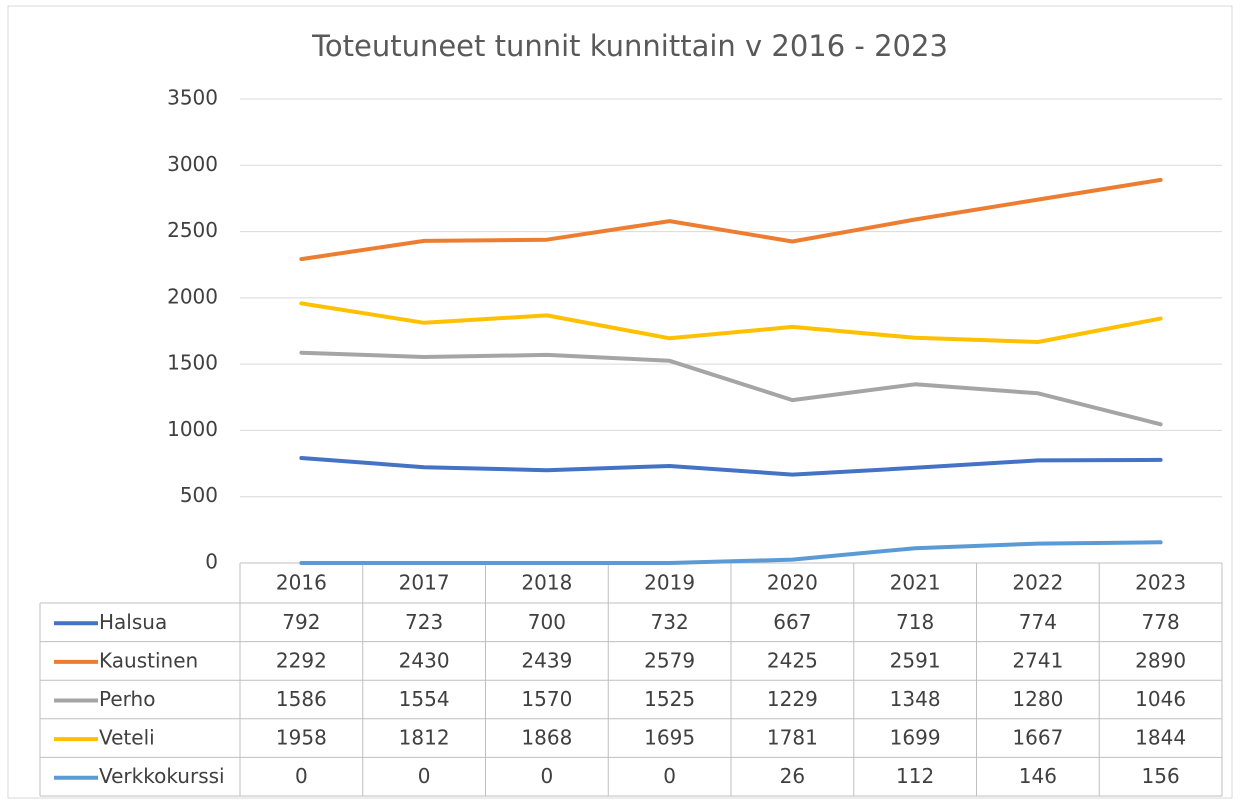  I want to click on table-value: 1570, so click(546, 699).